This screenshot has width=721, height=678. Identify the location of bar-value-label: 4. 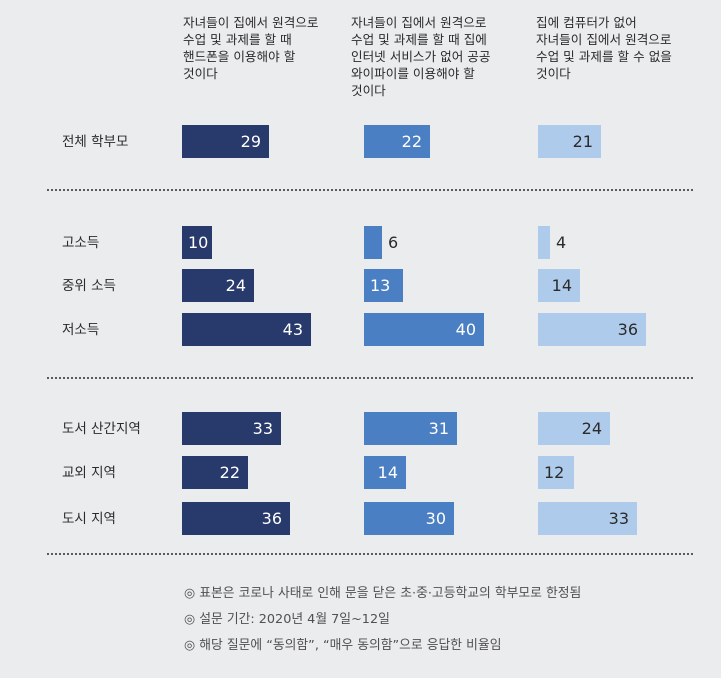
(561, 242).